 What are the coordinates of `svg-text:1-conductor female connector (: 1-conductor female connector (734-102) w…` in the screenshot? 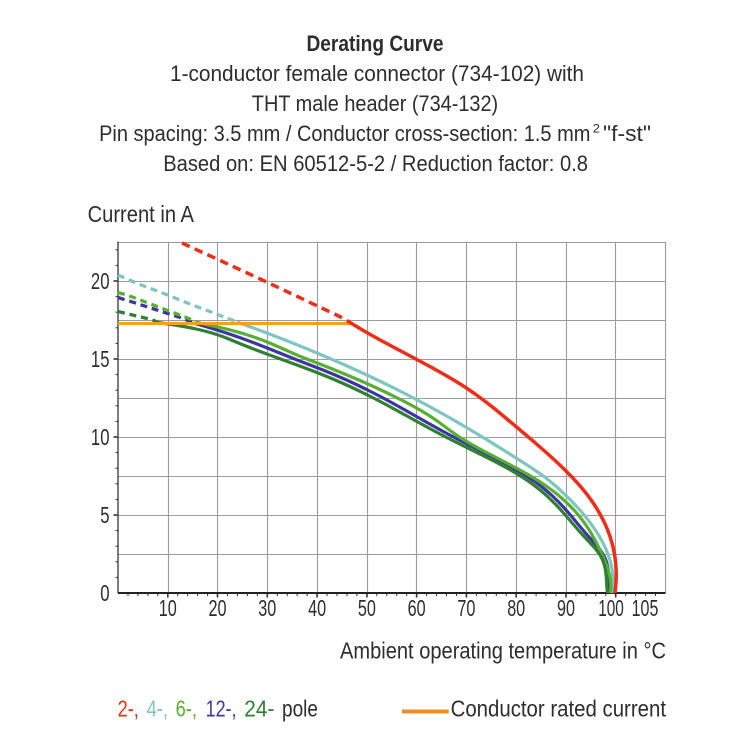 It's located at (377, 73).